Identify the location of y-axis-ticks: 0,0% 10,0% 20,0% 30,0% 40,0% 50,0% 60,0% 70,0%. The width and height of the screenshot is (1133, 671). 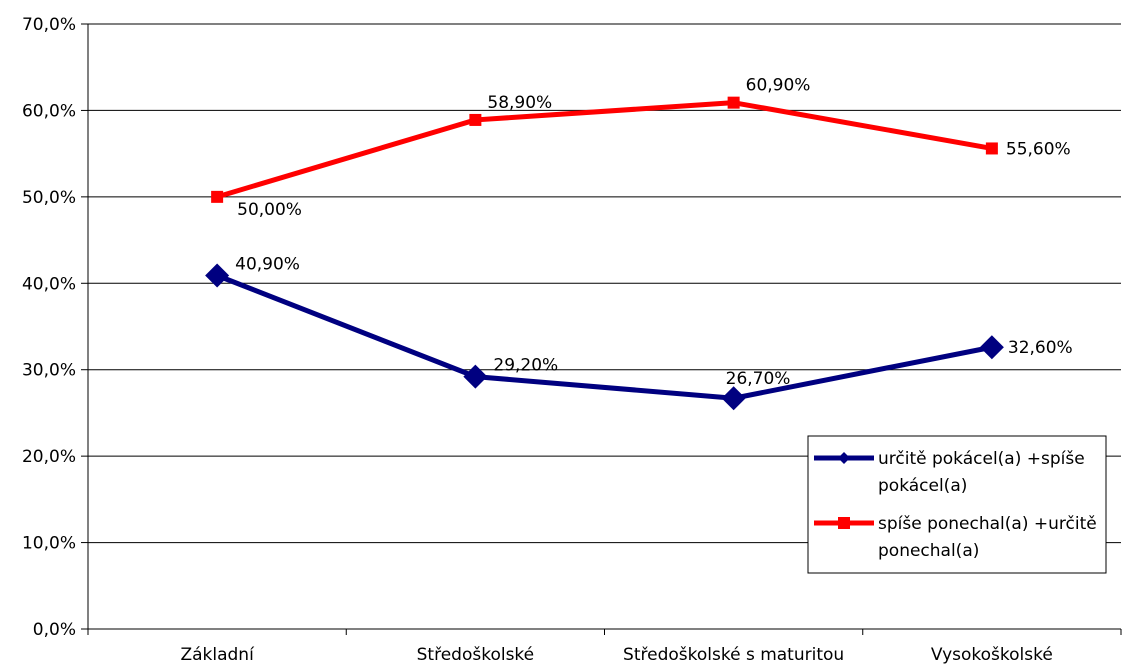
(55, 327).